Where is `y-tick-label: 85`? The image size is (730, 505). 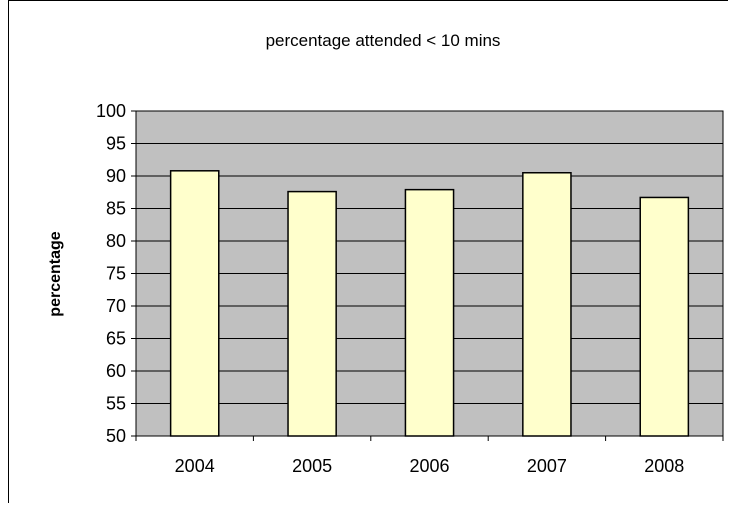
y-tick-label: 85 is located at coordinates (116, 209).